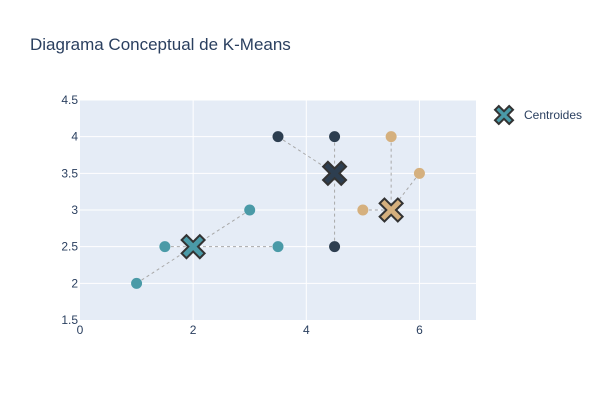  Describe the element at coordinates (74, 210) in the screenshot. I see `y-tick-label: 3` at that location.